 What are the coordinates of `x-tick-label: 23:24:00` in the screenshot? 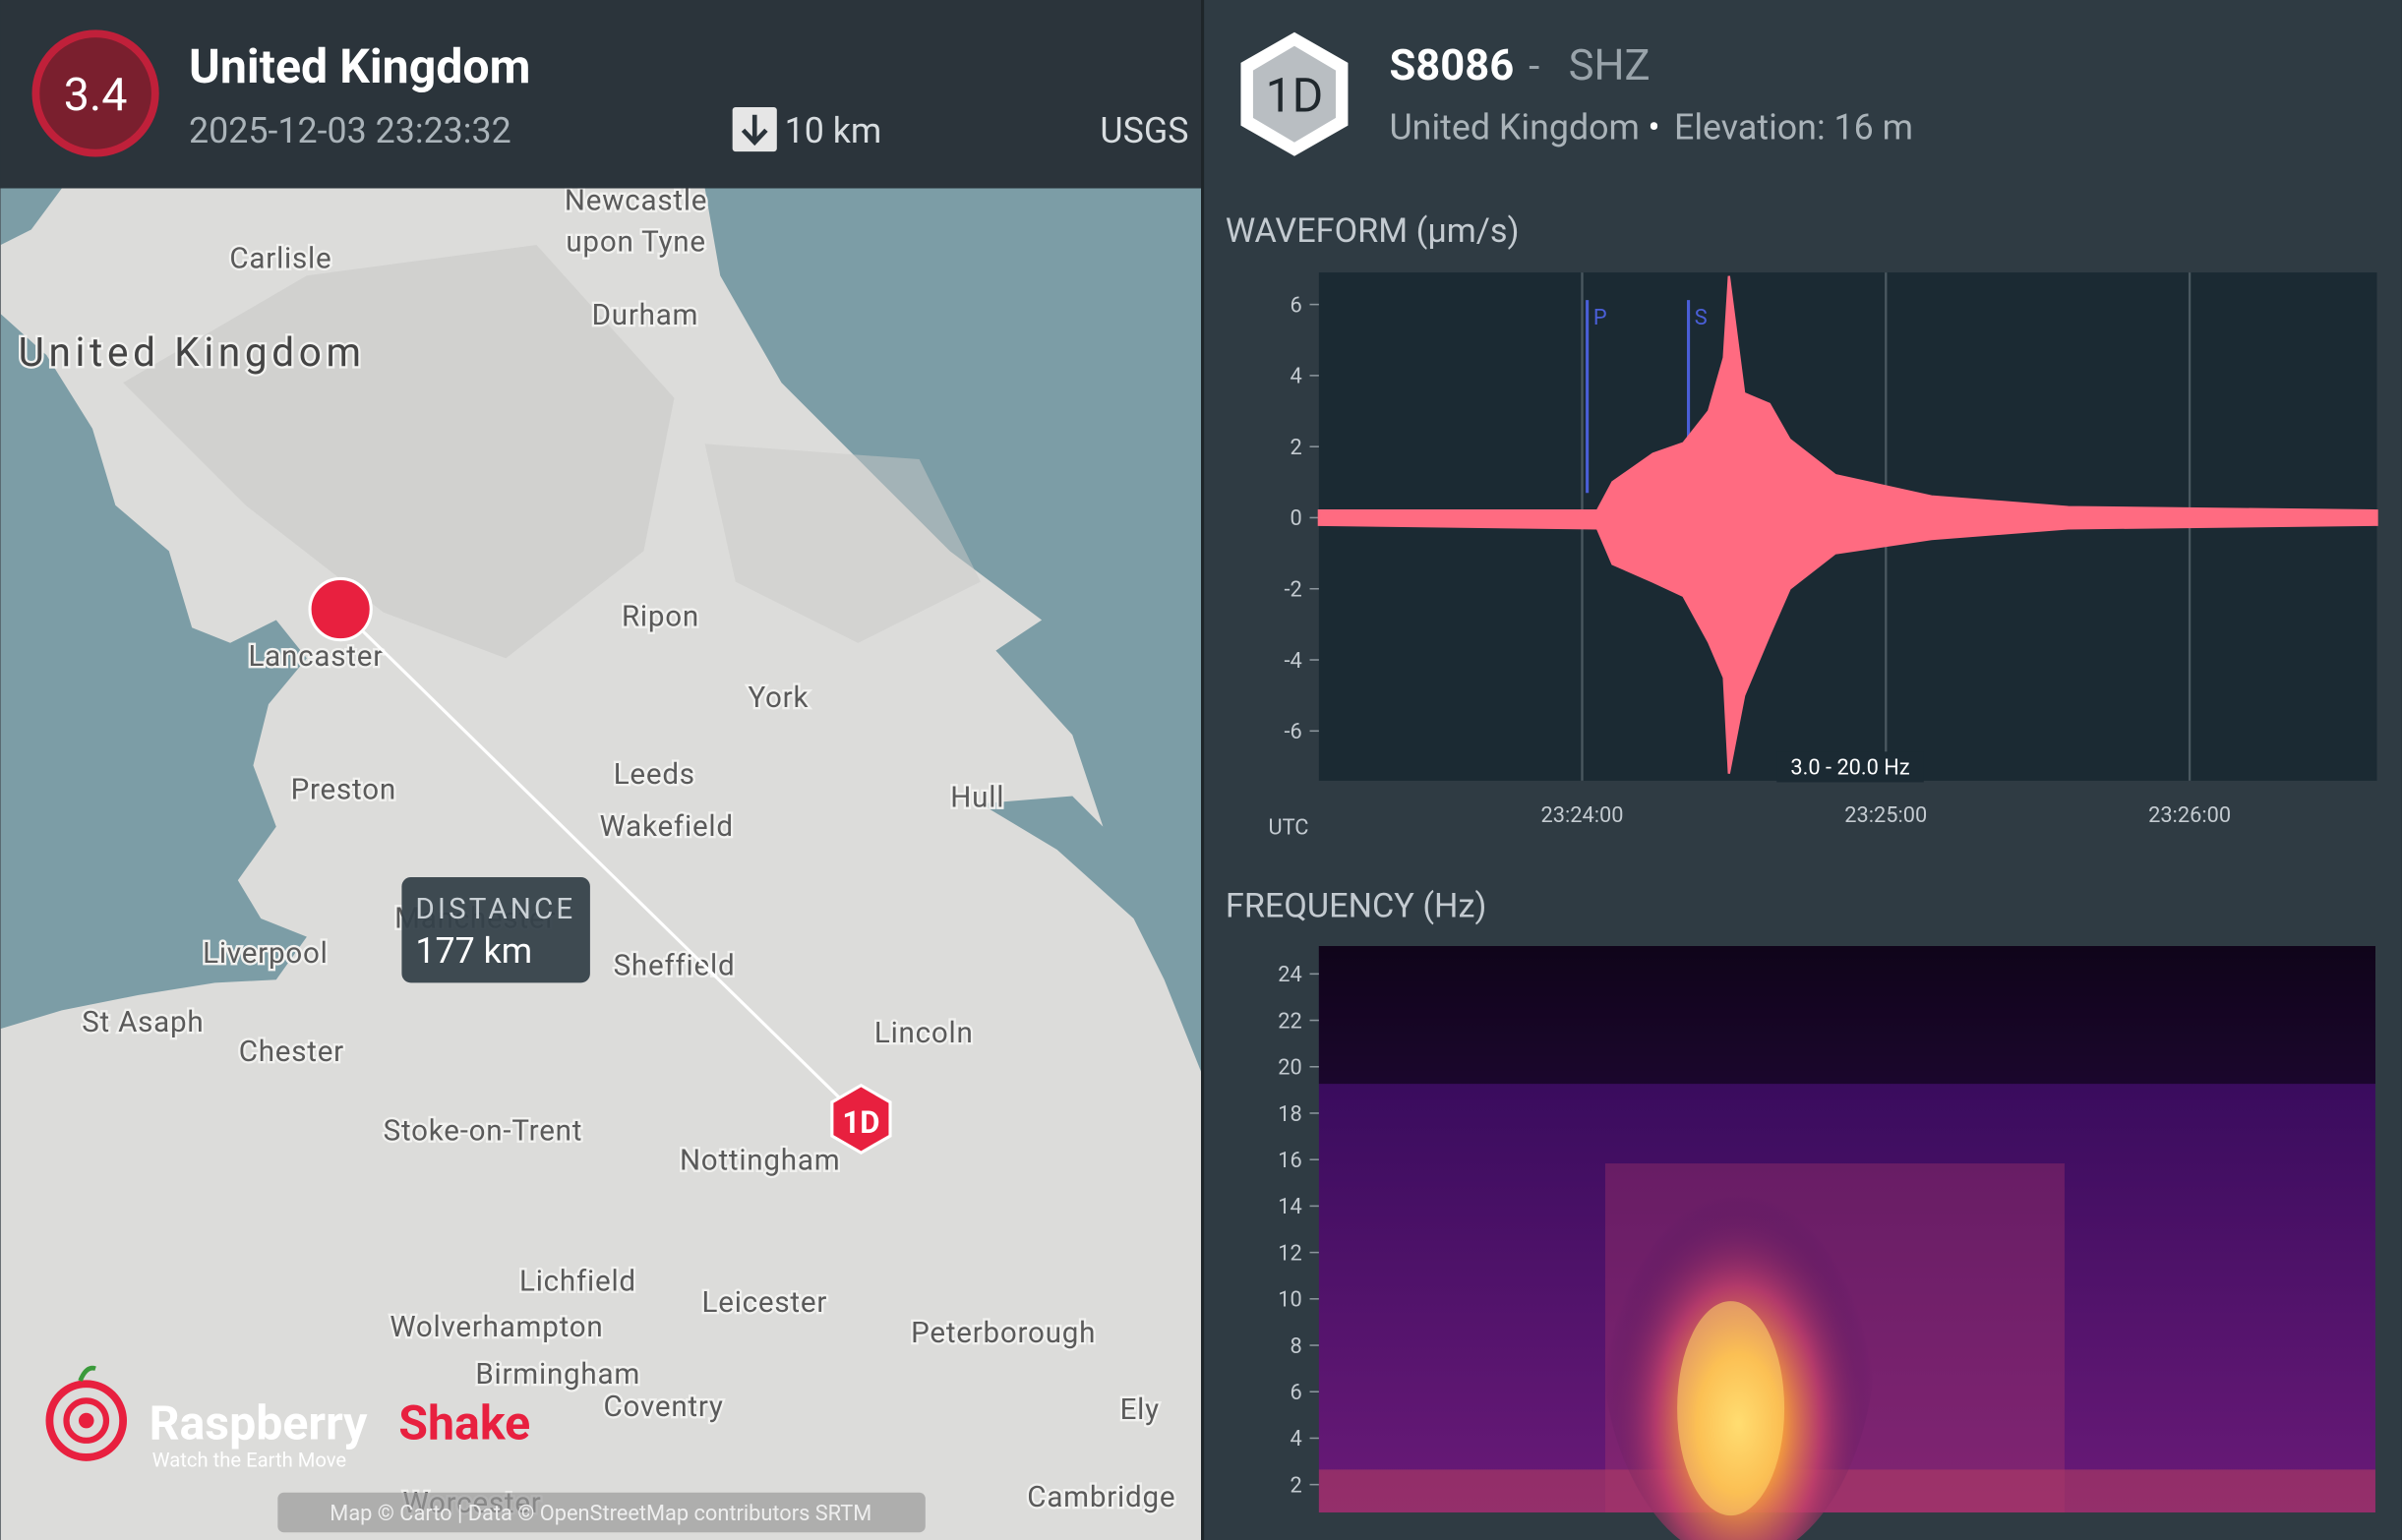 It's located at (1581, 816).